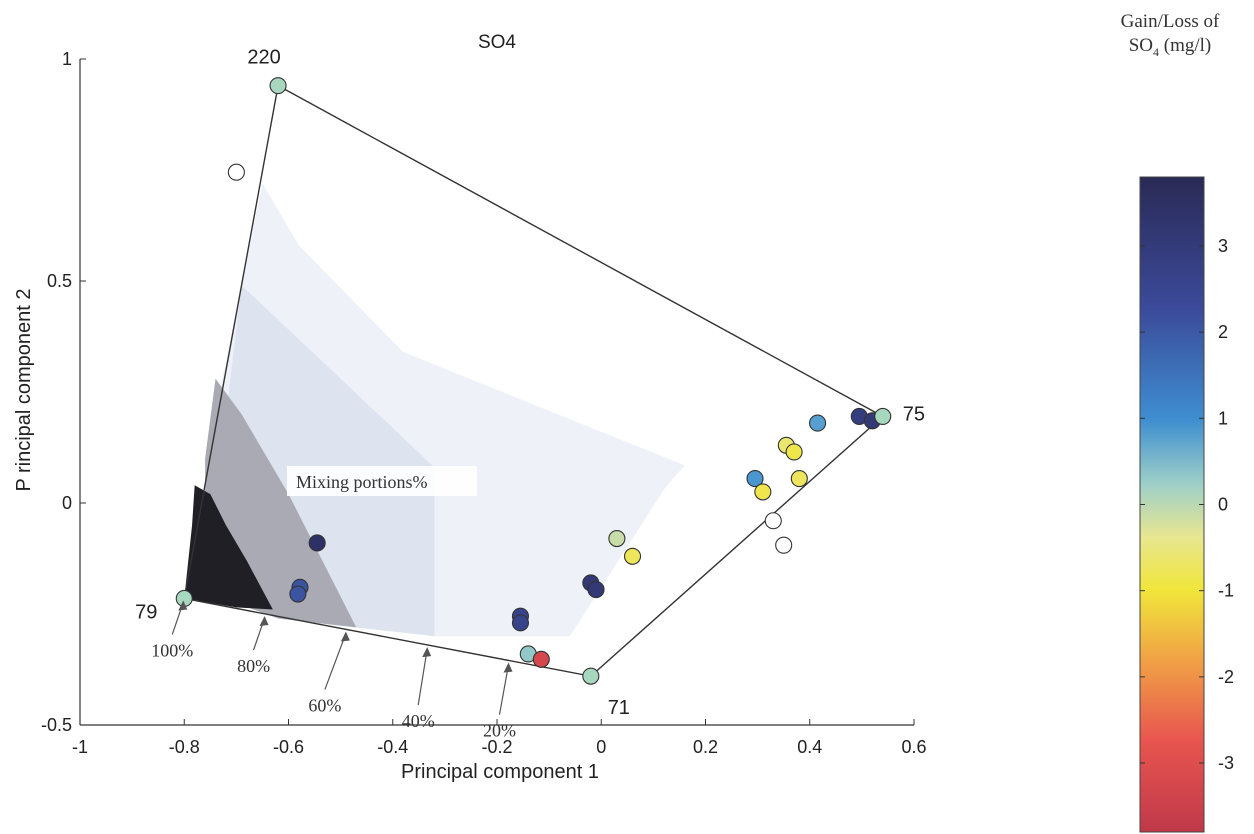 The width and height of the screenshot is (1254, 834). Describe the element at coordinates (705, 747) in the screenshot. I see `x-tick-label: 0.2` at that location.